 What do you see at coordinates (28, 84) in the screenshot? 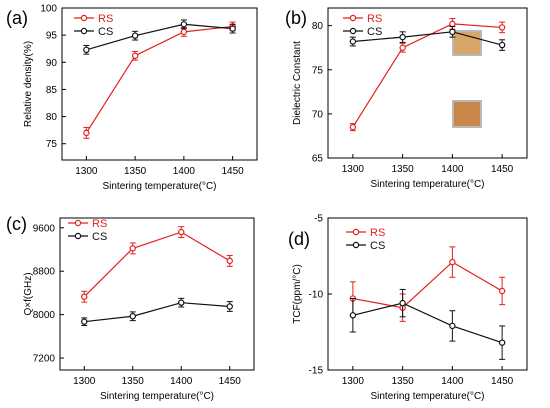
I see `y-axis-title: Relative density(%)` at bounding box center [28, 84].